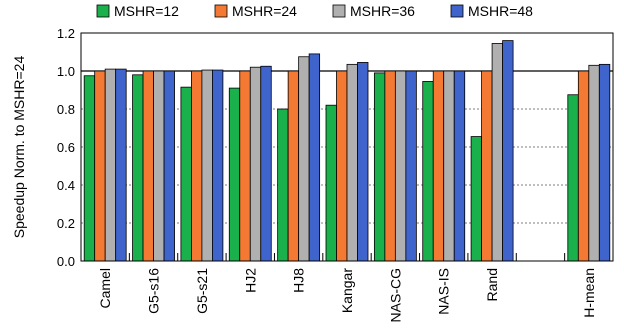 This screenshot has width=624, height=332. Describe the element at coordinates (66, 261) in the screenshot. I see `y-tick-label: 0.0` at that location.